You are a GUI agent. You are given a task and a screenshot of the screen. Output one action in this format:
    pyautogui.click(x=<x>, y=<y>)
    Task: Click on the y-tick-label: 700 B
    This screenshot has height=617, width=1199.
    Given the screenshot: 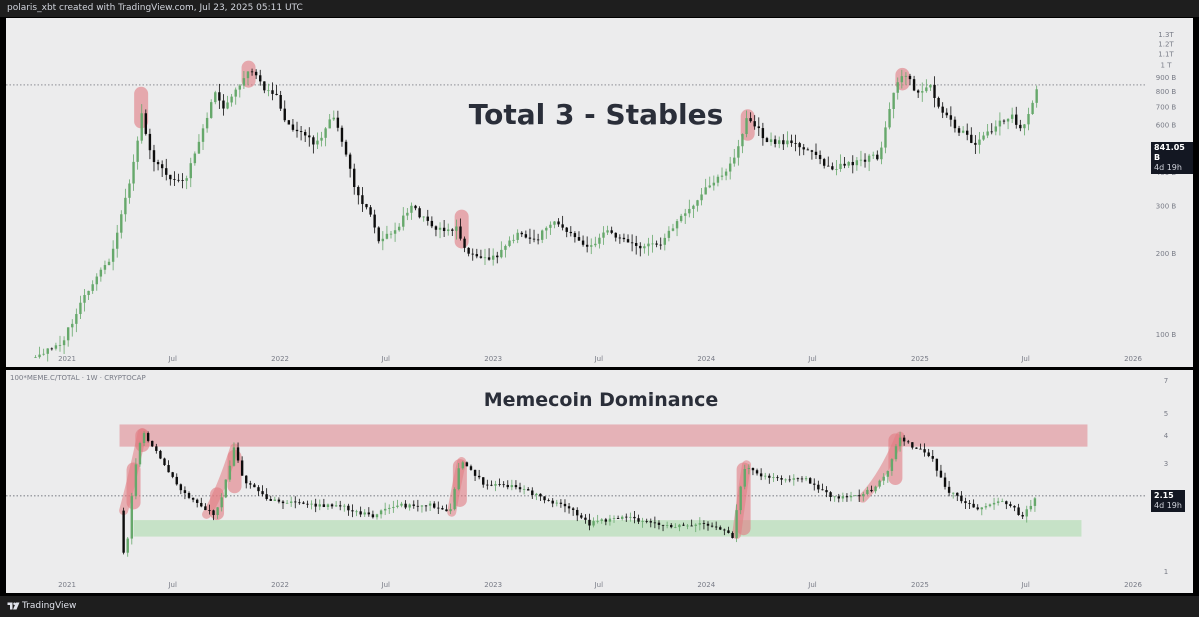 What is the action you would take?
    pyautogui.click(x=1166, y=107)
    